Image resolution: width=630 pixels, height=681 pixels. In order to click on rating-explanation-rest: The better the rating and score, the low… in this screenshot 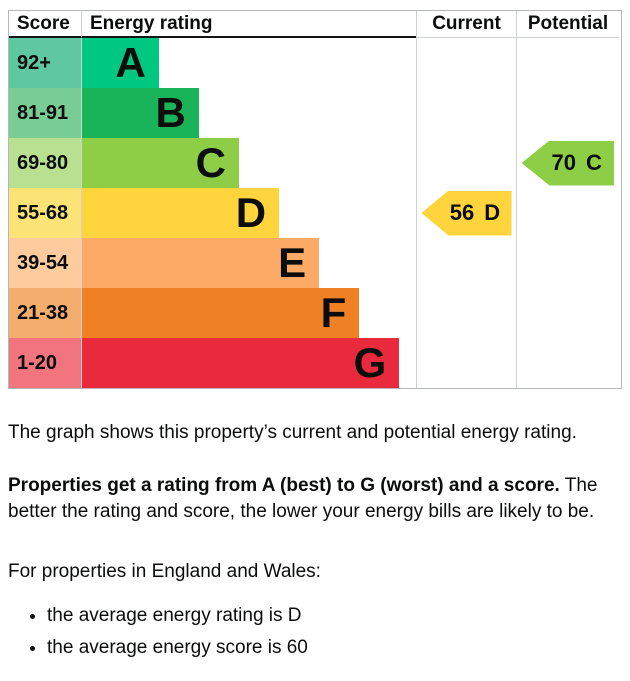, I will do `click(303, 498)`.